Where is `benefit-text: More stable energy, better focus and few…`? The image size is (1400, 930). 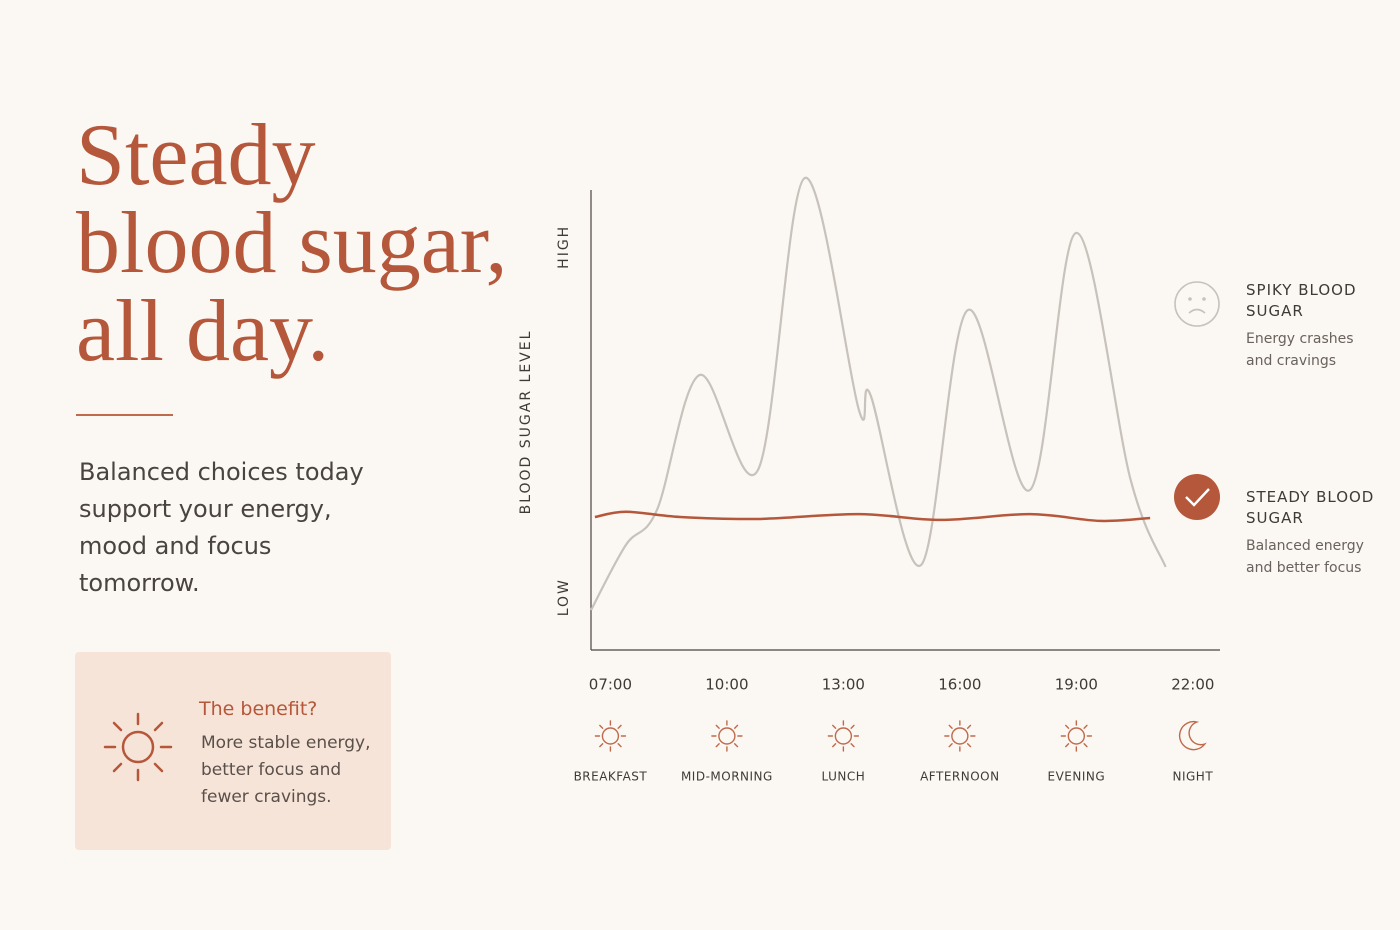 benefit-text: More stable energy, better focus and few… is located at coordinates (286, 770).